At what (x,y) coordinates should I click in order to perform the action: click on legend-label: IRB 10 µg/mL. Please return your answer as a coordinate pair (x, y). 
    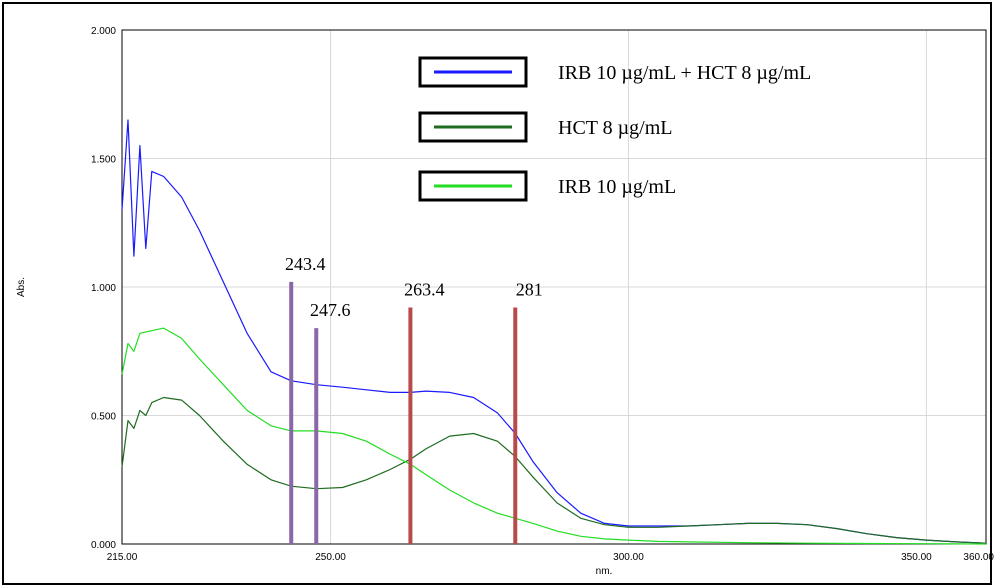
    Looking at the image, I should click on (617, 187).